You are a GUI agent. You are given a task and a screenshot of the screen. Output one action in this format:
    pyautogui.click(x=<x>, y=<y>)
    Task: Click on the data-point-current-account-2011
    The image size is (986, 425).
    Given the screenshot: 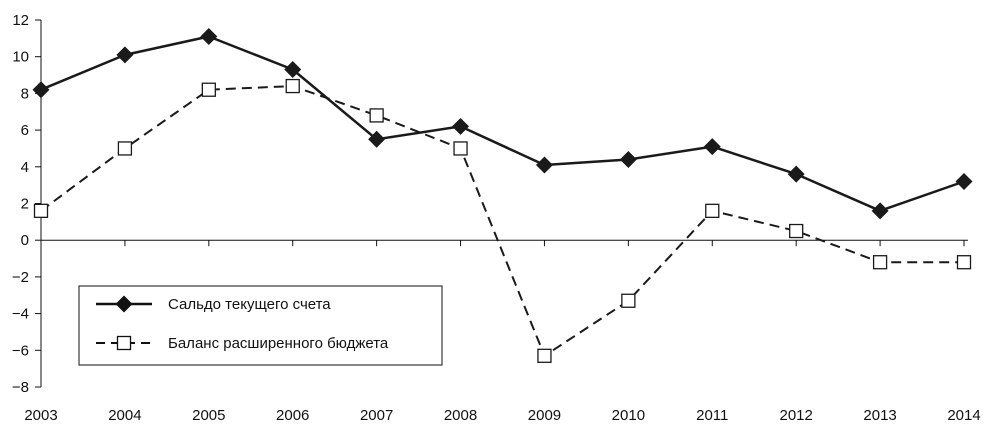 What is the action you would take?
    pyautogui.click(x=712, y=147)
    